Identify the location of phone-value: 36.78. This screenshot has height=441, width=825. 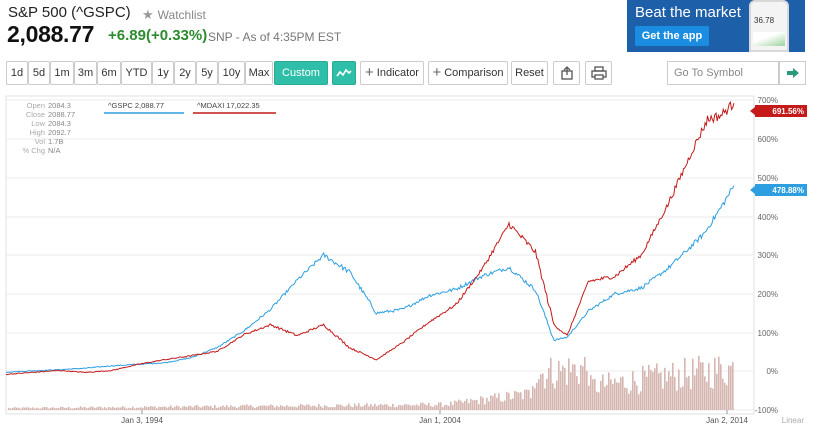
(764, 20).